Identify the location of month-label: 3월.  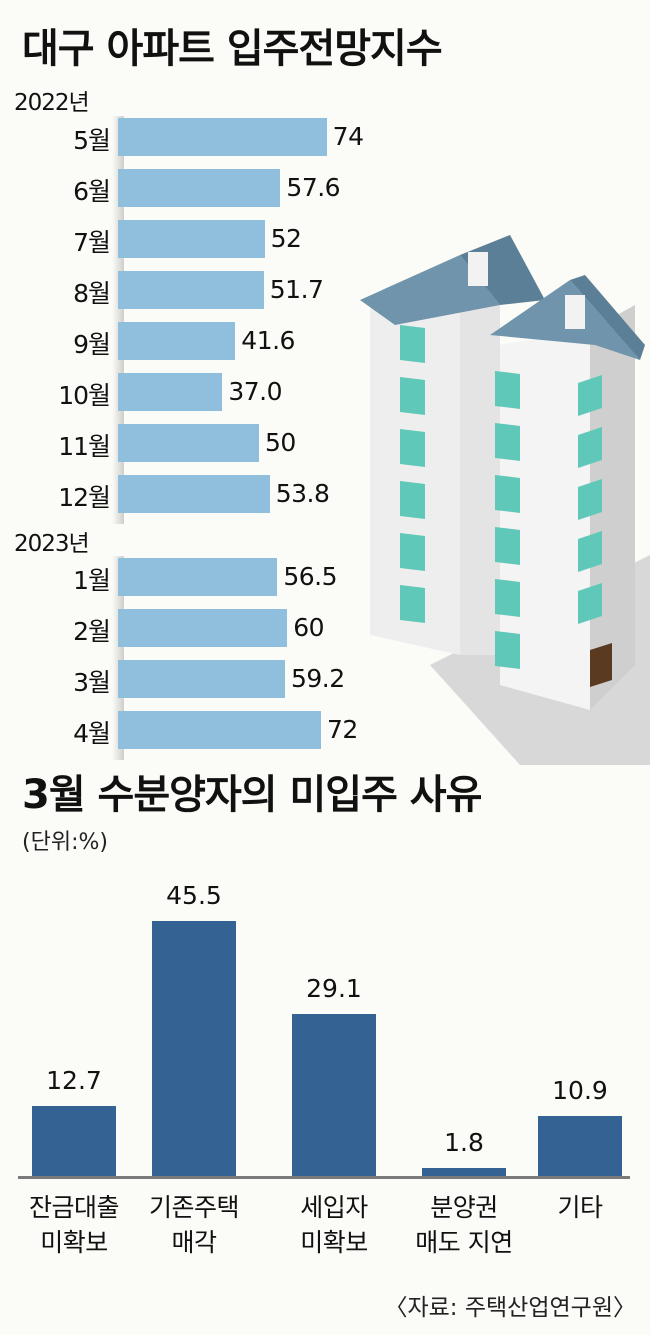
(92, 682).